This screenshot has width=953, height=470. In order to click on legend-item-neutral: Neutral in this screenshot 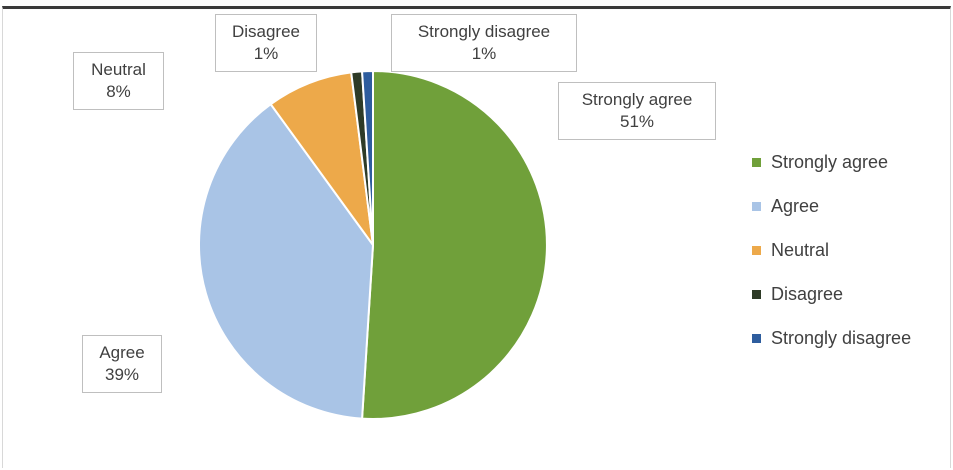, I will do `click(850, 250)`.